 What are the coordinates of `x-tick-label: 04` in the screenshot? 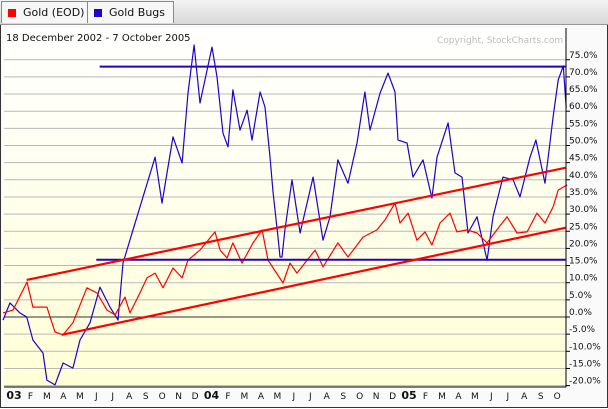 It's located at (212, 395).